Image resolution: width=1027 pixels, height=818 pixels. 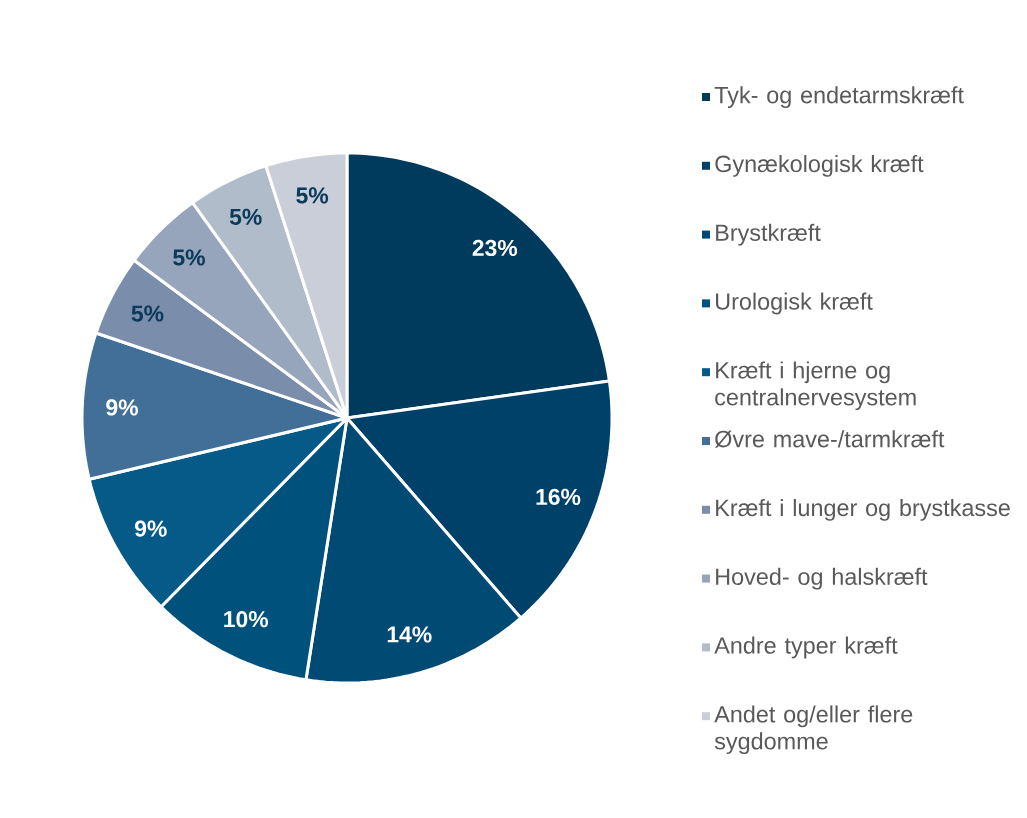 I want to click on legend-label: Tyk- og endetarmskræft, so click(x=839, y=97).